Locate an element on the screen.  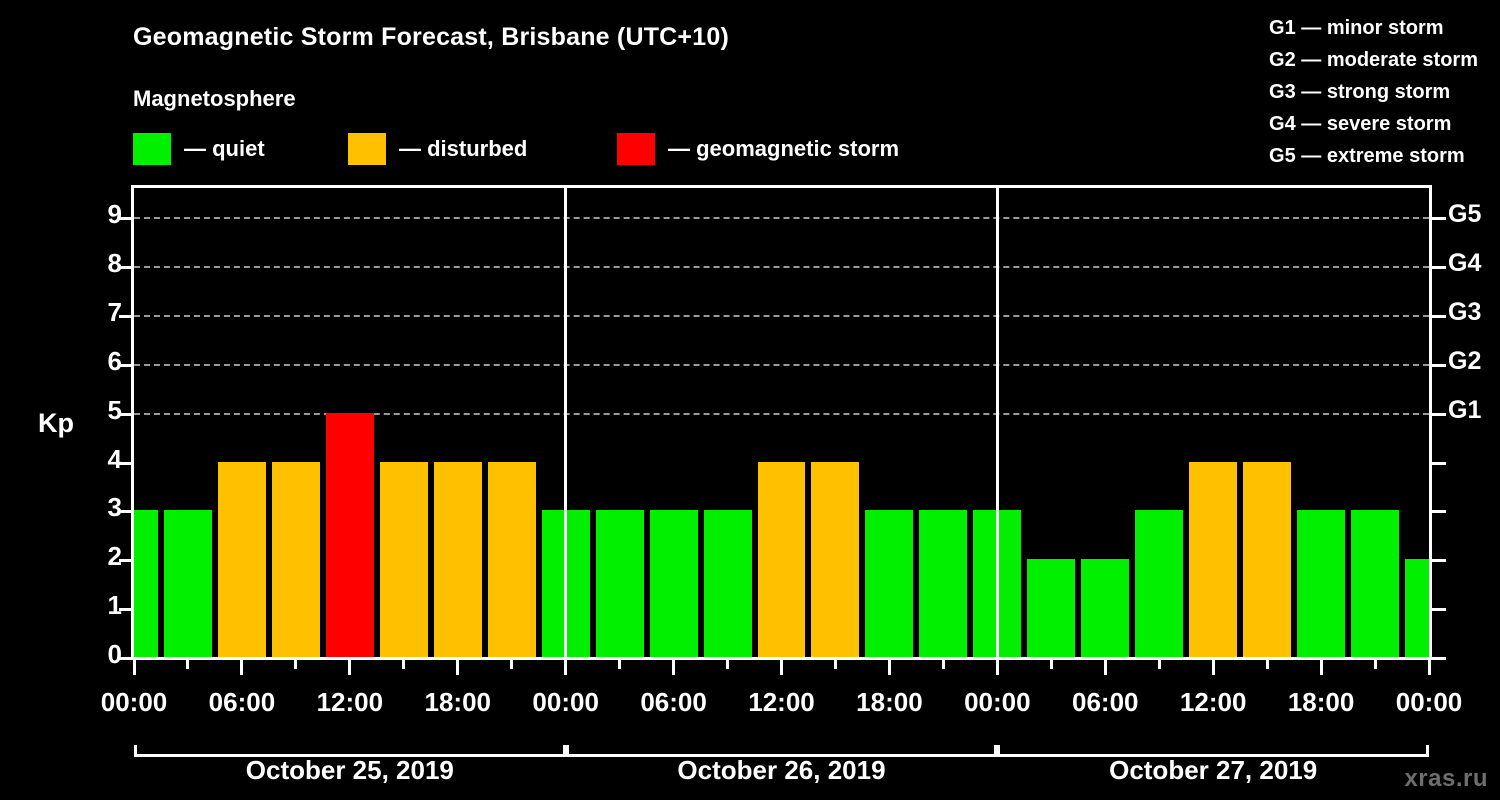
y-tick-label-0: 0 is located at coordinates (114, 654).